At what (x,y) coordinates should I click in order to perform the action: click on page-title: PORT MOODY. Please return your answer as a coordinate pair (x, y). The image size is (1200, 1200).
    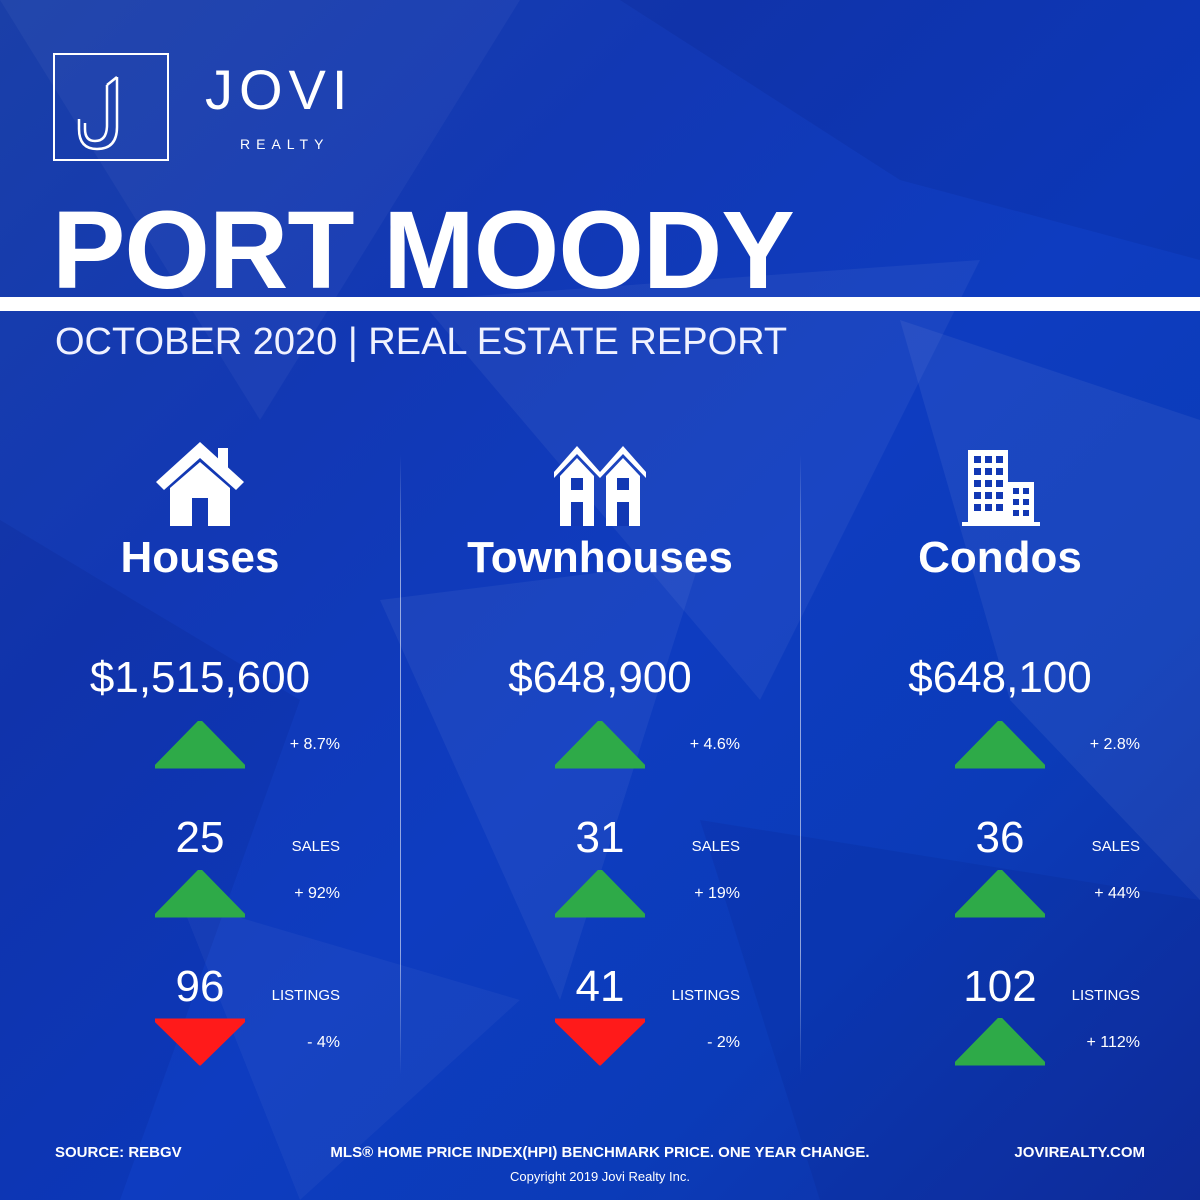
    Looking at the image, I should click on (423, 250).